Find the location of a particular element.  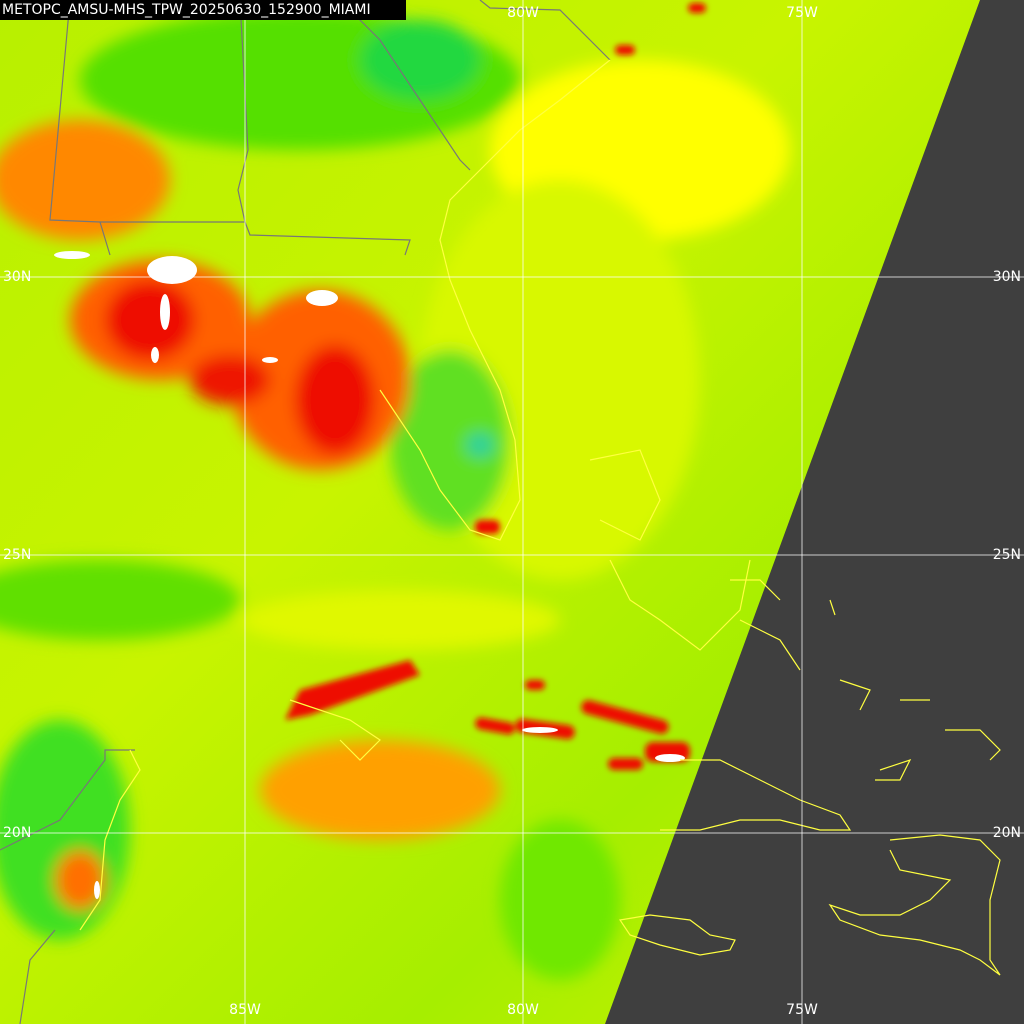

left-label: 20N is located at coordinates (17, 833).